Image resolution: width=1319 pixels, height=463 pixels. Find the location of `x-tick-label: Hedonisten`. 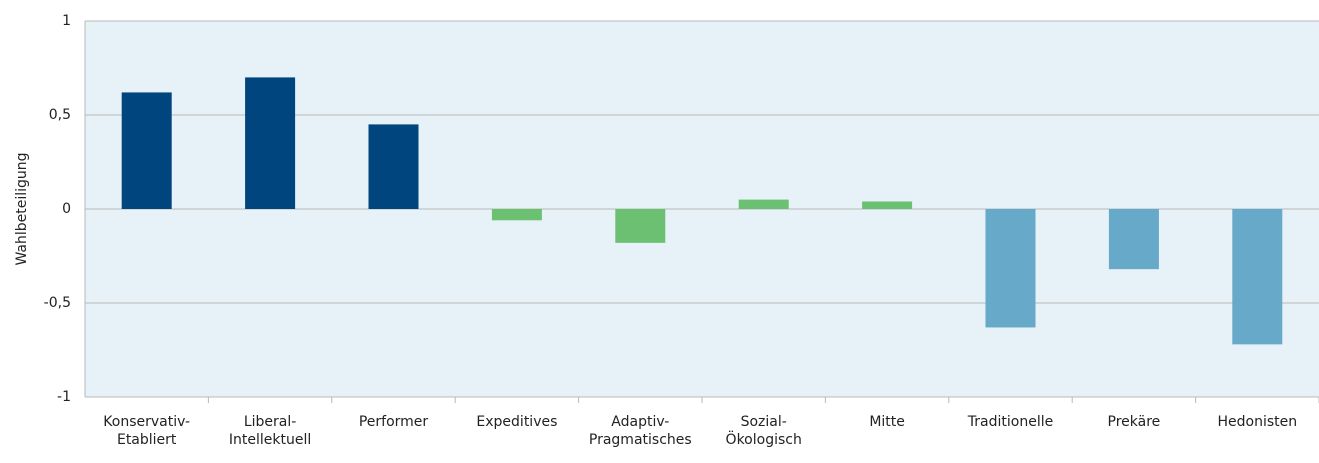

x-tick-label: Hedonisten is located at coordinates (1257, 422).